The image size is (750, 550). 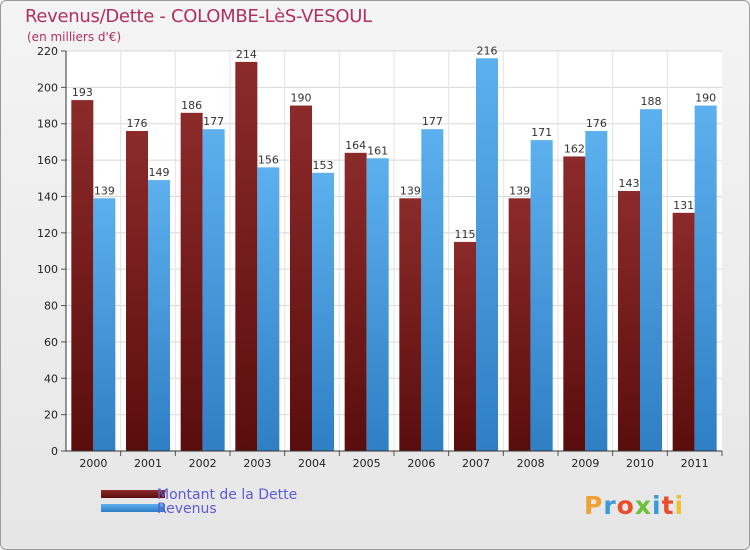 What do you see at coordinates (421, 463) in the screenshot?
I see `x-tick-label: 2006` at bounding box center [421, 463].